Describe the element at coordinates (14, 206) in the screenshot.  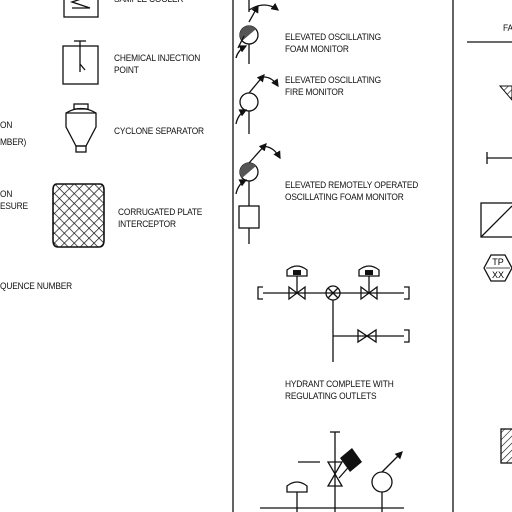
I see `label-left-esure: ESURE` at that location.